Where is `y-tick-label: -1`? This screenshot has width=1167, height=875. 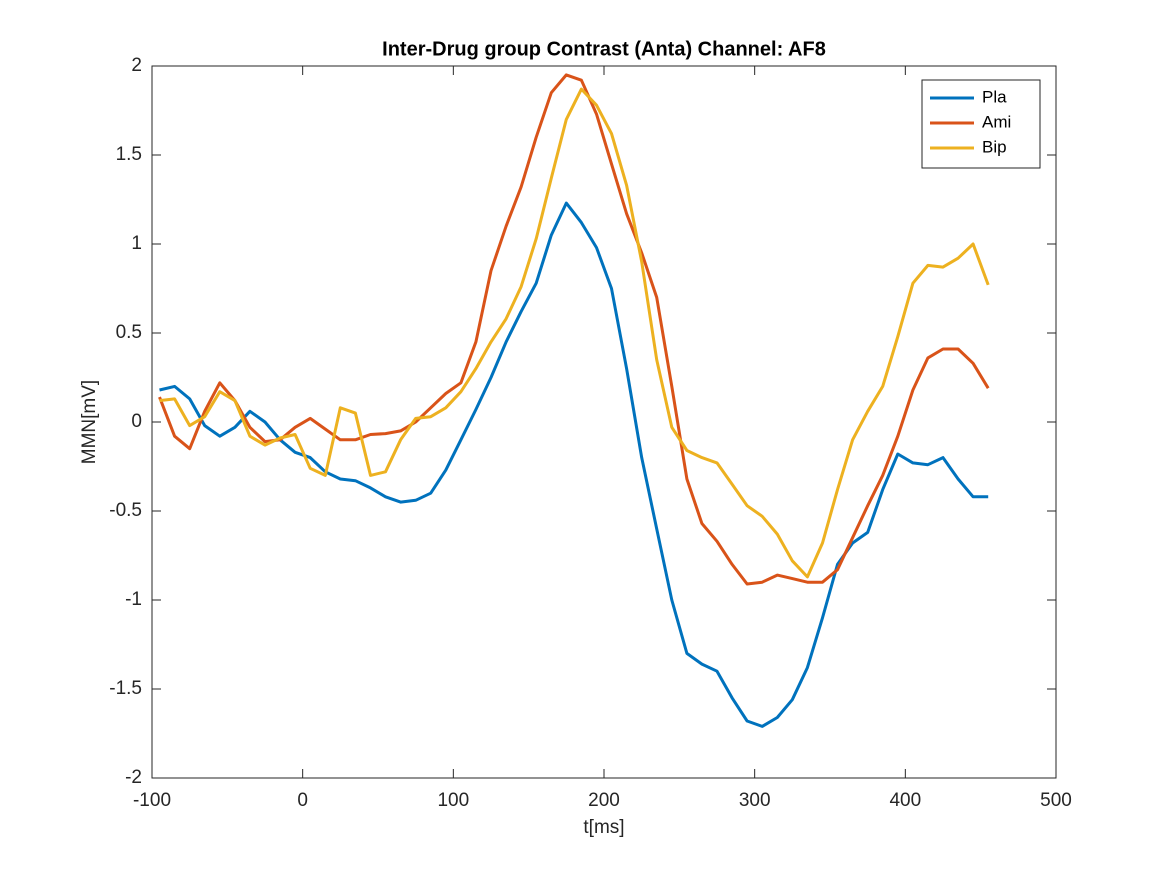 y-tick-label: -1 is located at coordinates (133, 599).